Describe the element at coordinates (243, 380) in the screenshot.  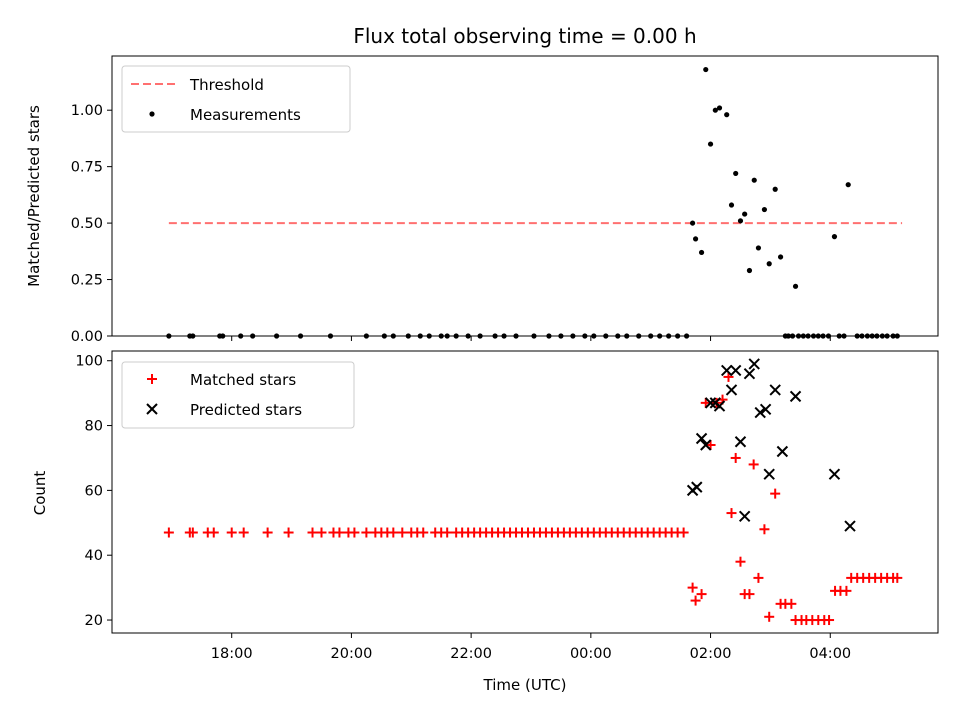
I see `legend-matched-label: Matched stars` at that location.